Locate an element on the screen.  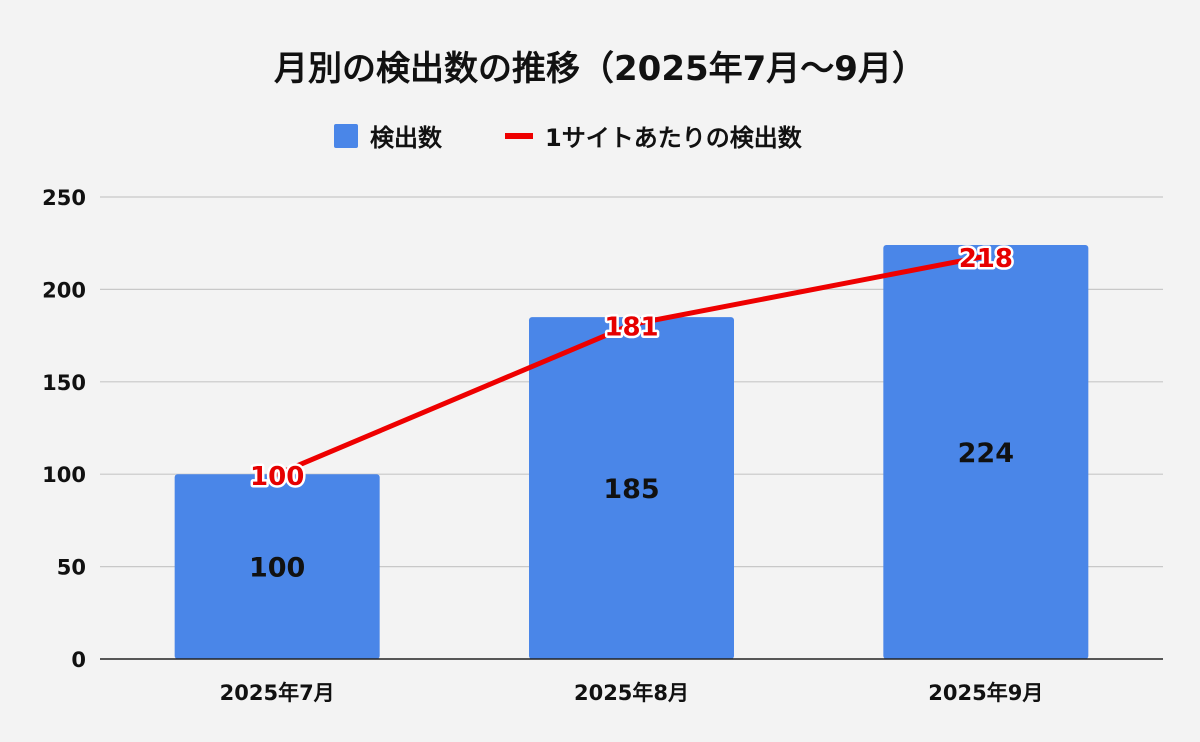
line-value-label: 218 is located at coordinates (986, 259).